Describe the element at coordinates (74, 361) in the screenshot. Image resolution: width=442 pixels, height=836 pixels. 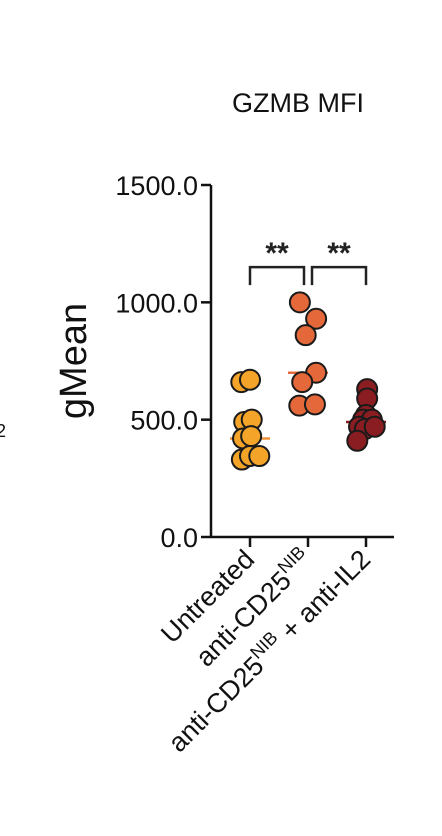
I see `y-axis-label: gMean` at that location.